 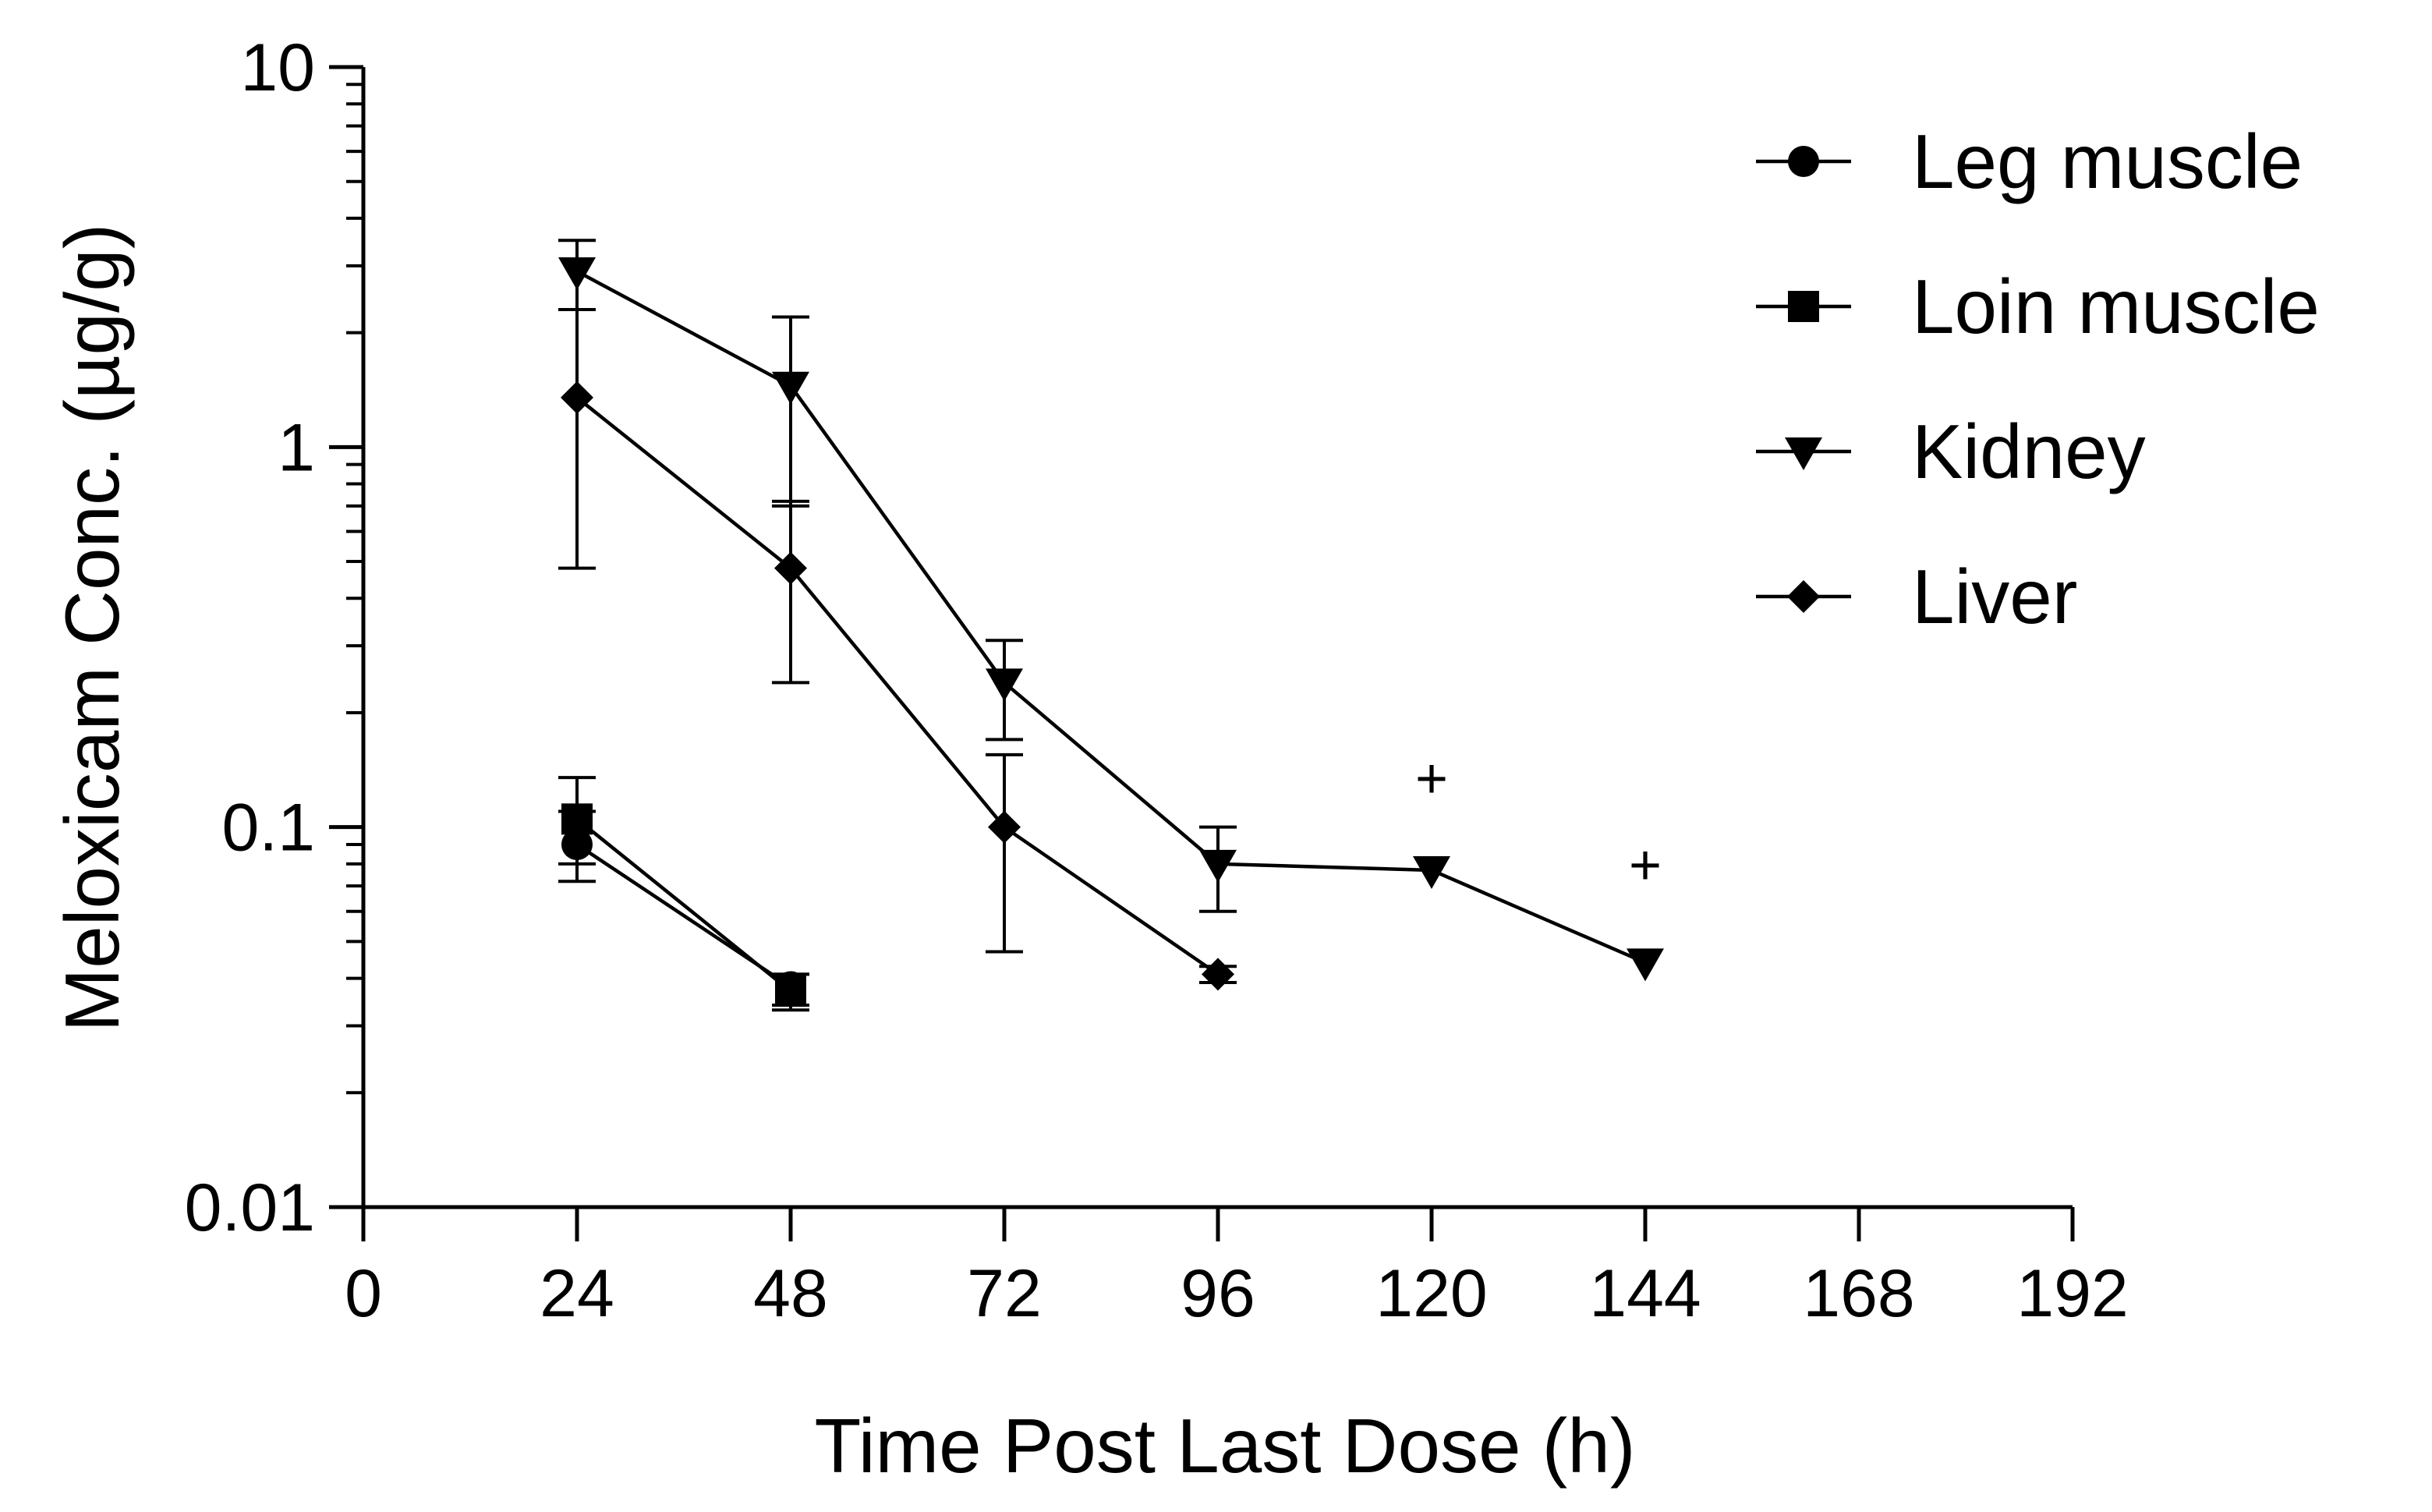 I want to click on legend-label: Leg muscle, so click(x=2107, y=161).